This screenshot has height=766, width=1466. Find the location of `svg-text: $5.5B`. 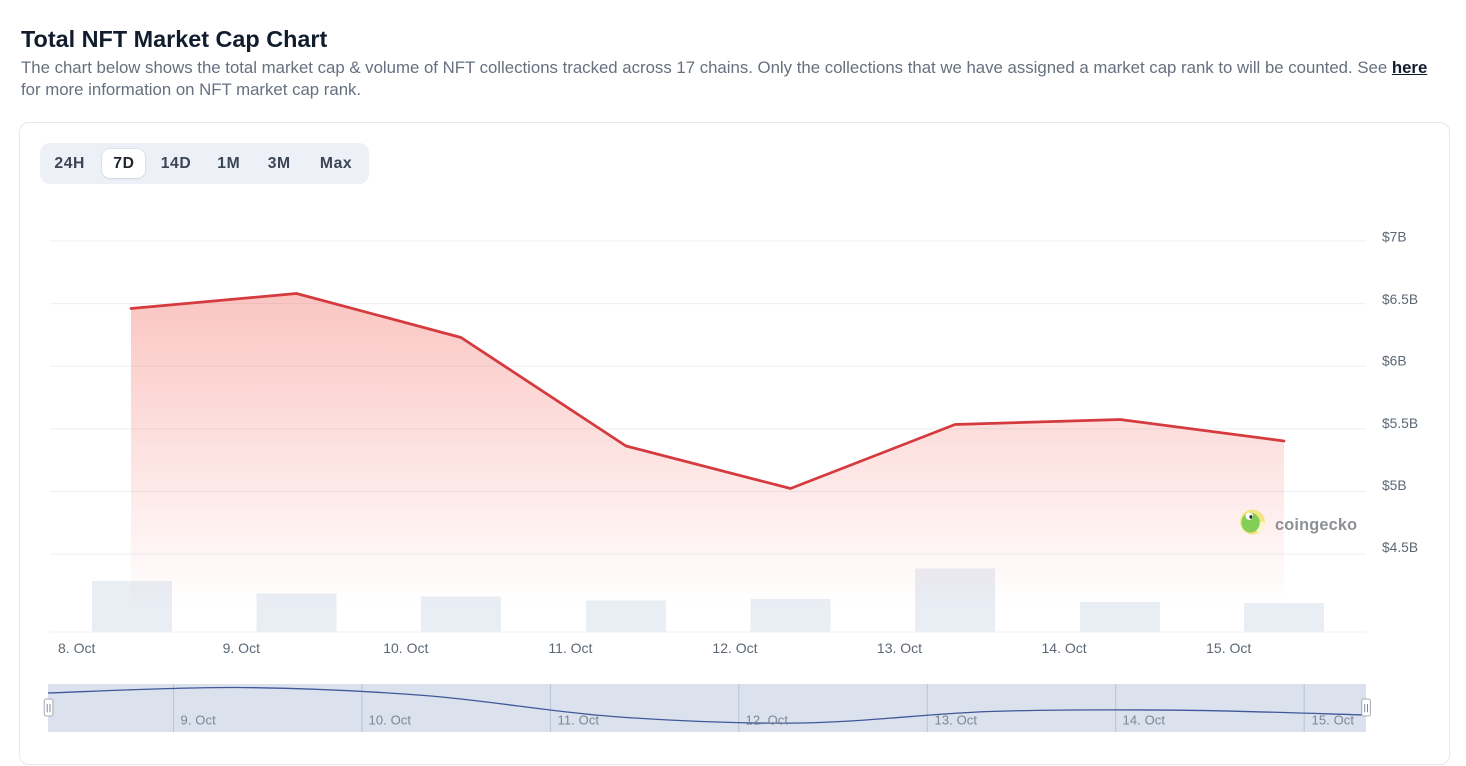

svg-text: $5.5B is located at coordinates (1400, 423).